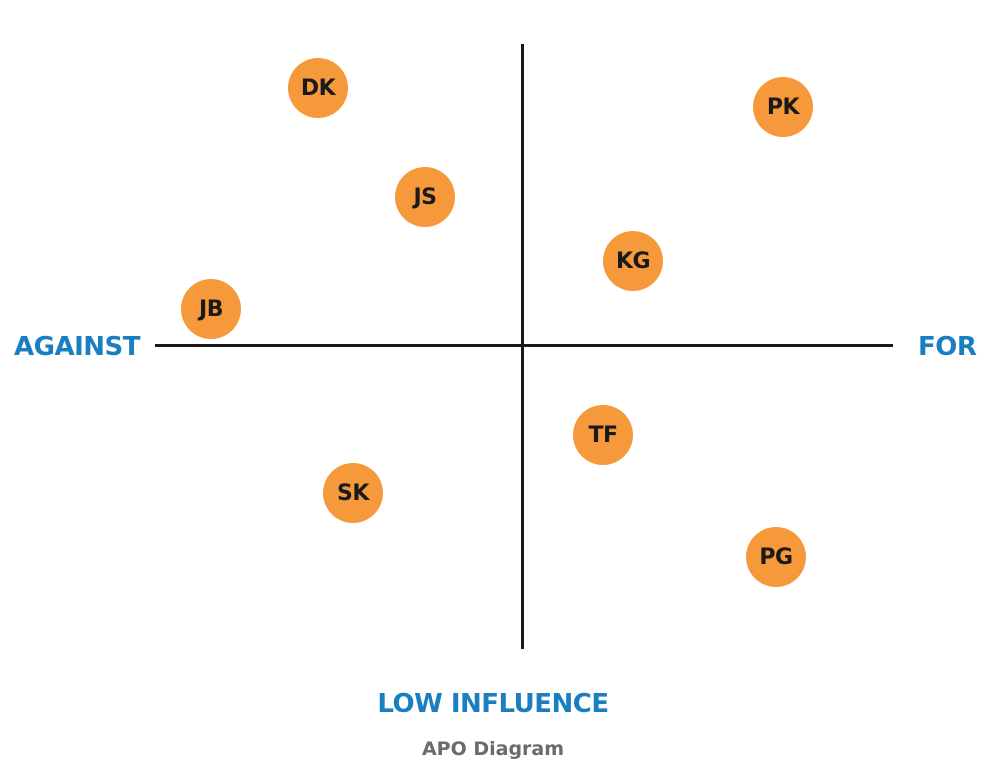 The width and height of the screenshot is (986, 776). Describe the element at coordinates (493, 704) in the screenshot. I see `axis-label-low-influence: LOW INFLUENCE` at that location.